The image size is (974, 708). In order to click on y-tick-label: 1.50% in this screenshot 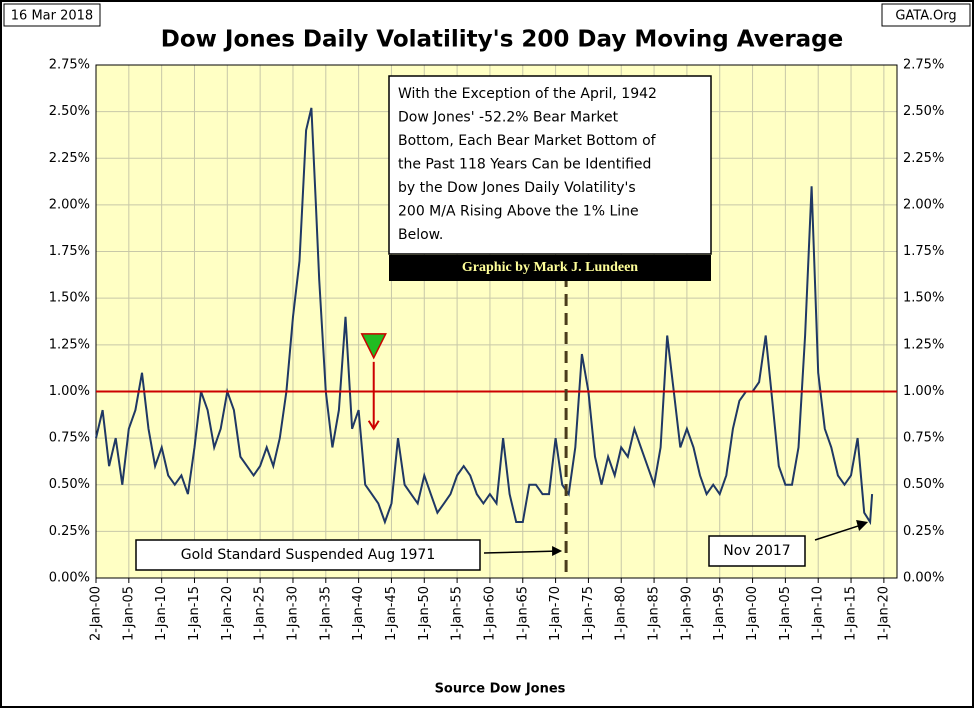, I will do `click(69, 298)`.